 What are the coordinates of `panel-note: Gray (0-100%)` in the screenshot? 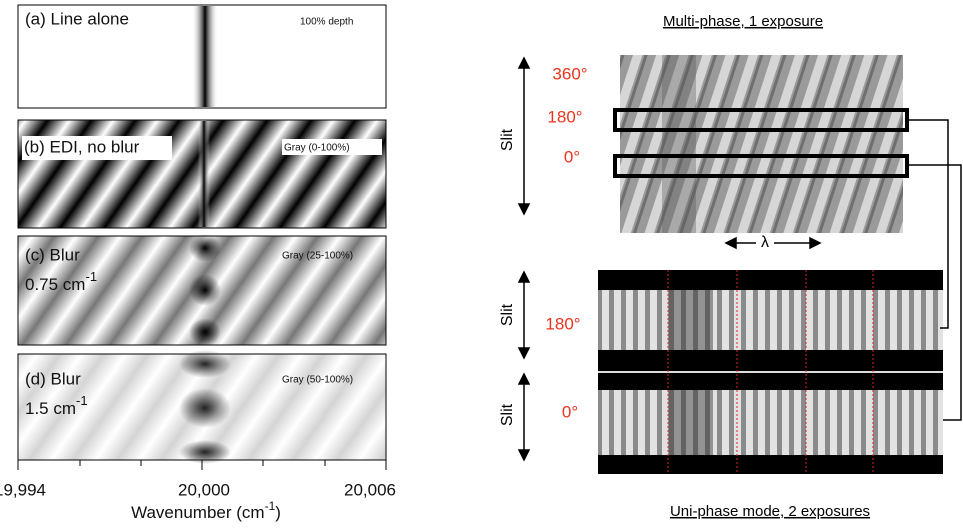 It's located at (317, 148).